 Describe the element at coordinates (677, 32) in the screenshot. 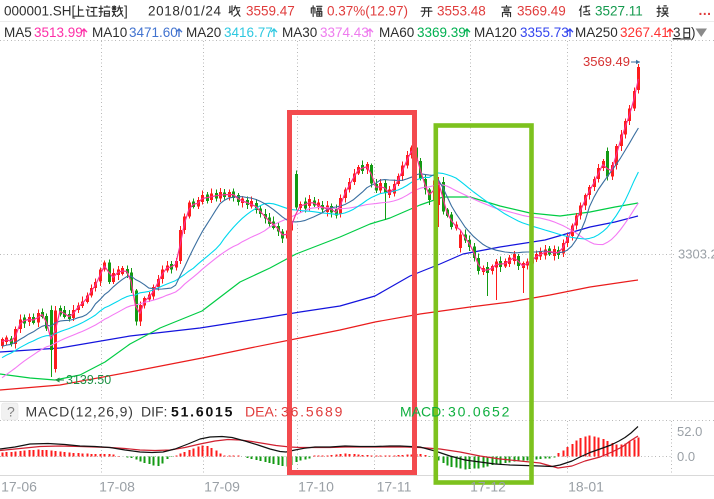

I see `svg-text: 3` at that location.